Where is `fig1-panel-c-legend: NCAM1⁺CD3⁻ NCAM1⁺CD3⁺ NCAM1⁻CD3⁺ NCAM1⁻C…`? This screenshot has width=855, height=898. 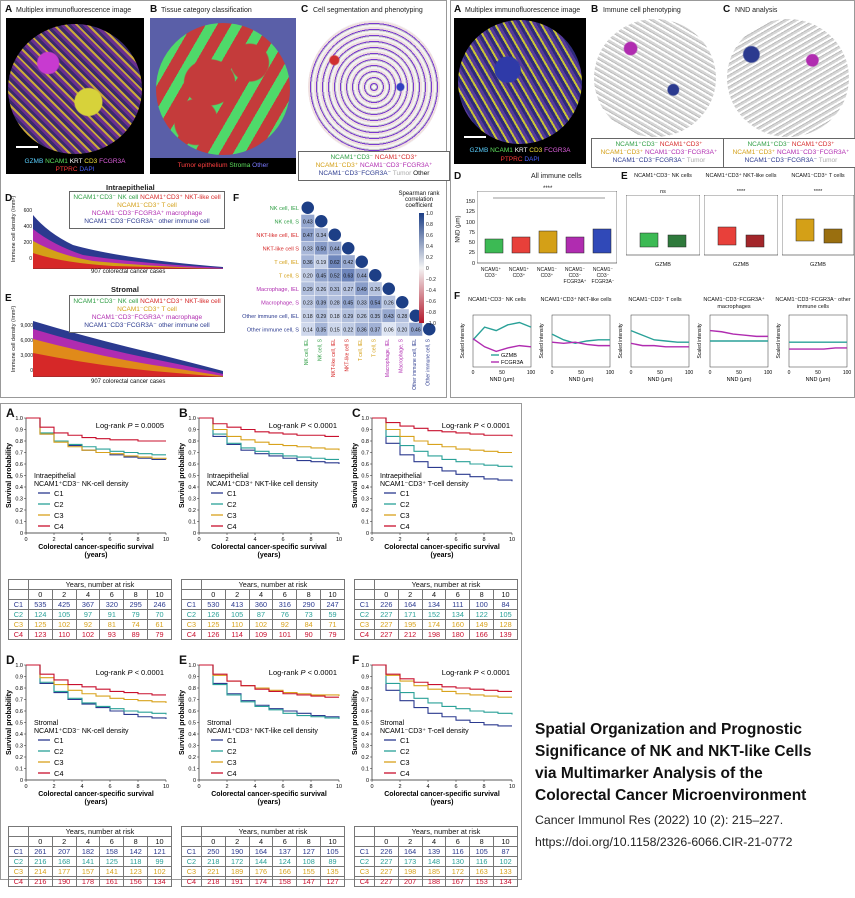
fig1-panel-c-legend: NCAM1⁺CD3⁻ NCAM1⁺CD3⁺ NCAM1⁻CD3⁺ NCAM1⁻C… is located at coordinates (374, 166).